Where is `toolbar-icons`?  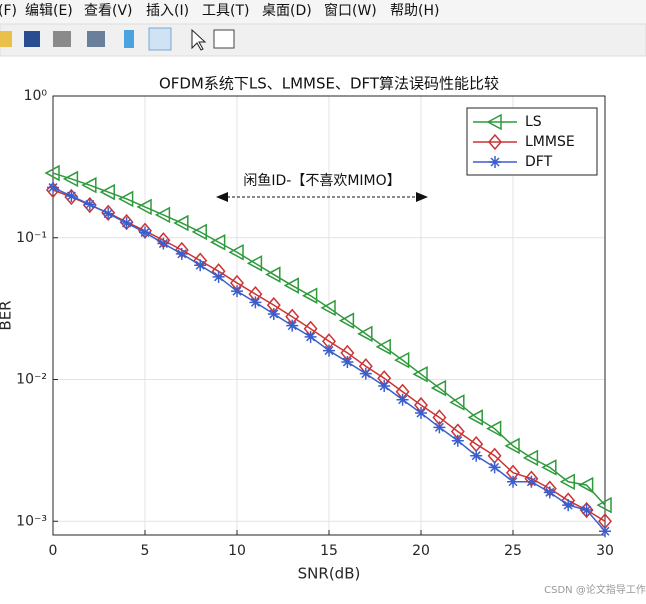
toolbar-icons is located at coordinates (117, 39).